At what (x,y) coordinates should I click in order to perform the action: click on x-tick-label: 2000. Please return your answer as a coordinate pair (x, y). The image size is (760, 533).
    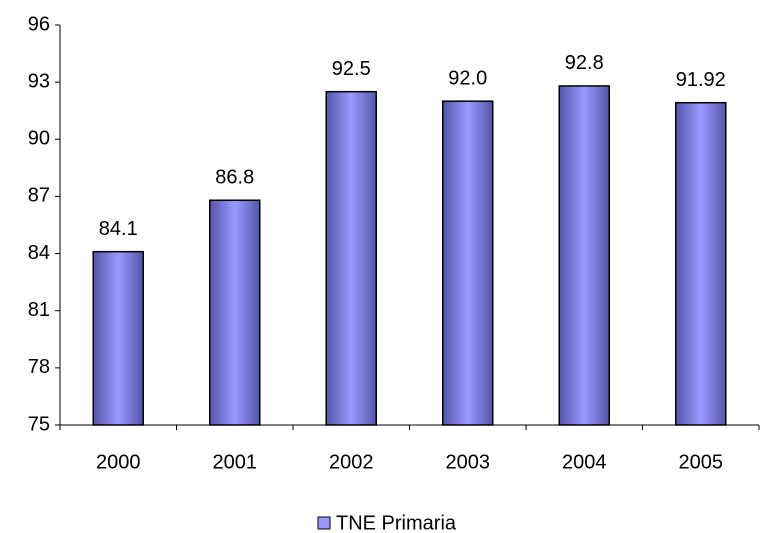
    Looking at the image, I should click on (118, 462).